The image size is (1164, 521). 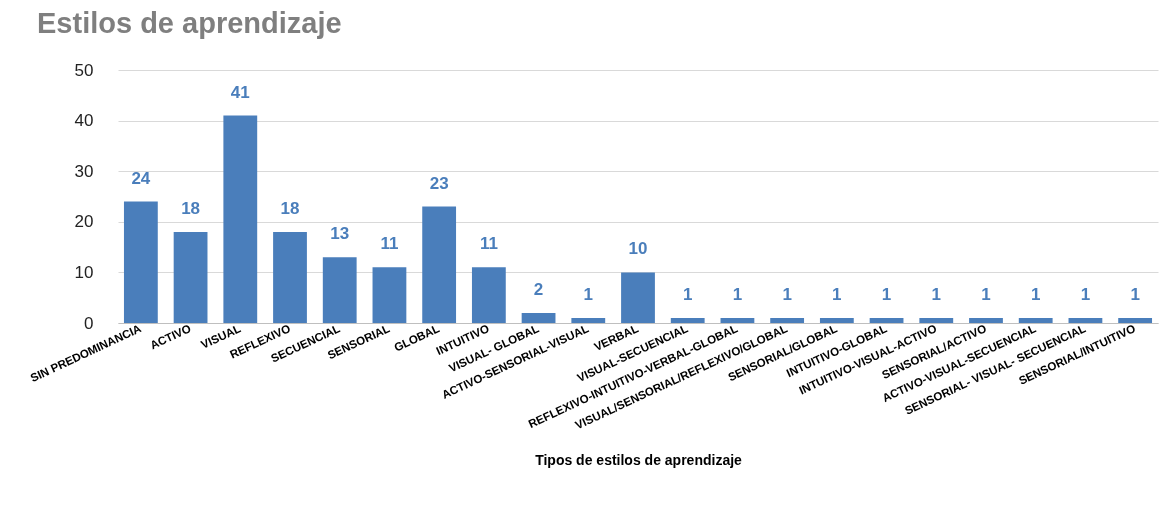 I want to click on y-tick-label: 50, so click(x=84, y=70).